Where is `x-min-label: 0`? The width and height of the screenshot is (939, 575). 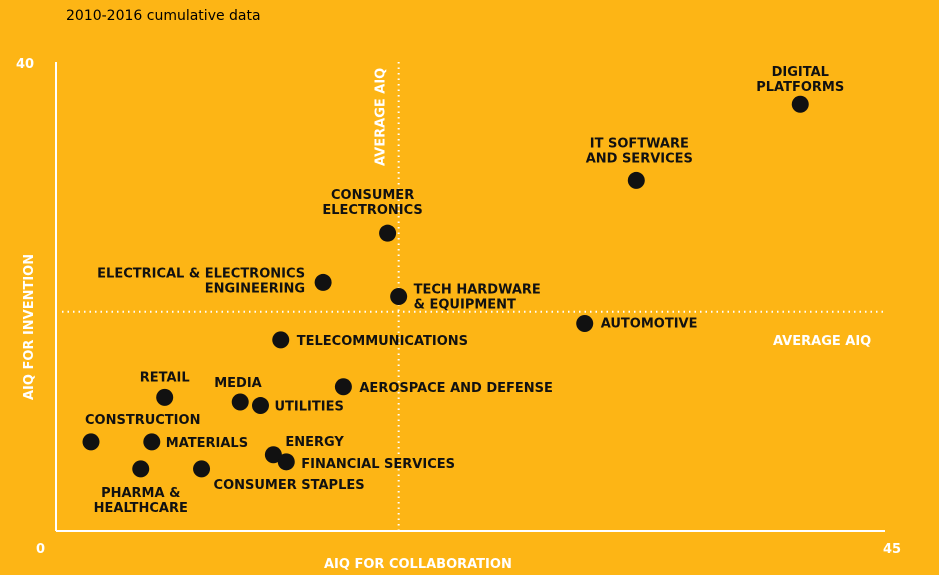
x-min-label: 0 is located at coordinates (40, 549).